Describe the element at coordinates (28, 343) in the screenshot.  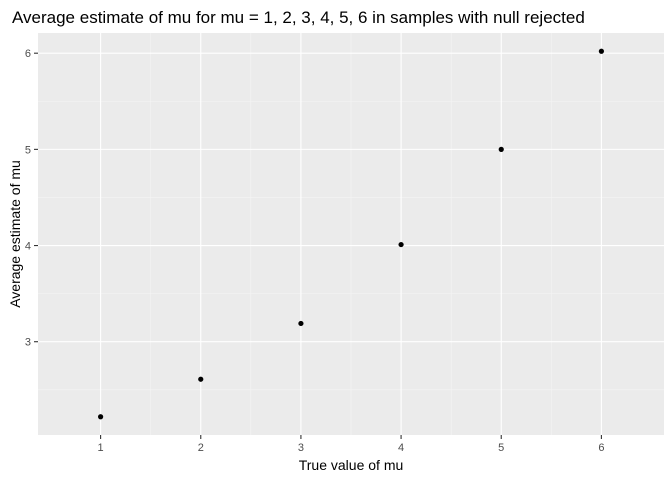
I see `y-tick-label: 3` at that location.